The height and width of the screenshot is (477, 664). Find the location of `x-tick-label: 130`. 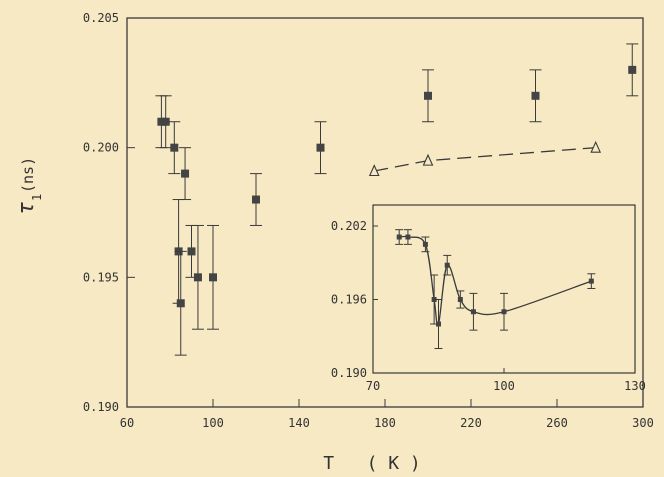

x-tick-label: 130 is located at coordinates (635, 386).